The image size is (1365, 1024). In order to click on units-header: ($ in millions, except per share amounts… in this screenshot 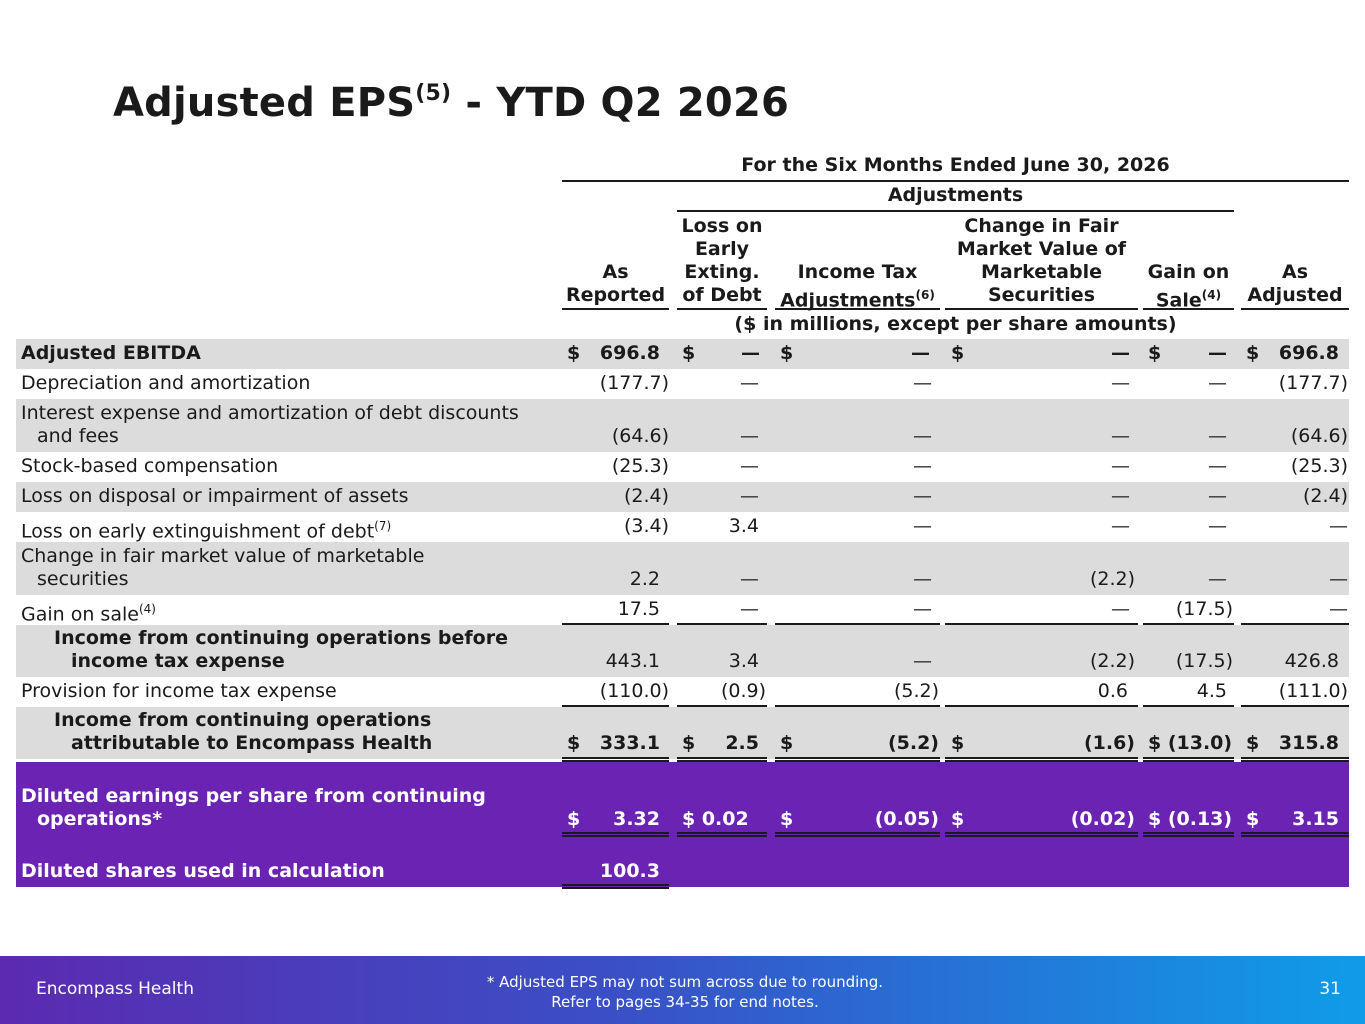, I will do `click(955, 324)`.